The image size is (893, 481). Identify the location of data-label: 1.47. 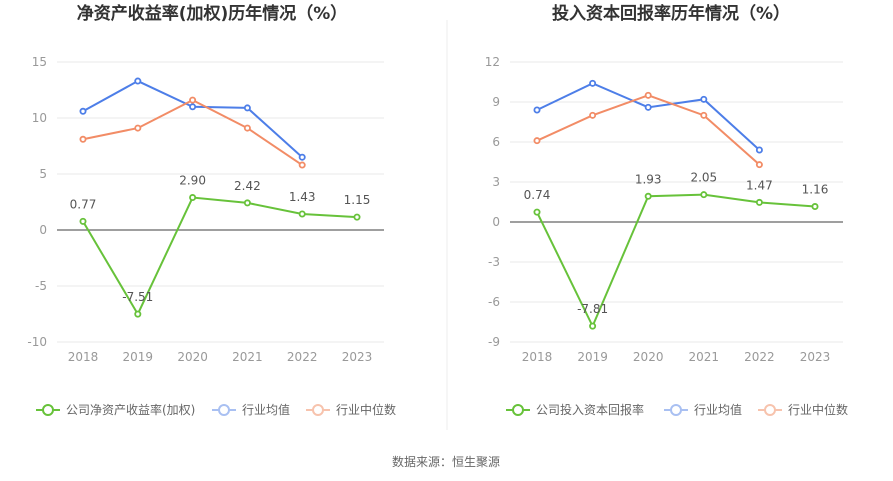
(759, 185).